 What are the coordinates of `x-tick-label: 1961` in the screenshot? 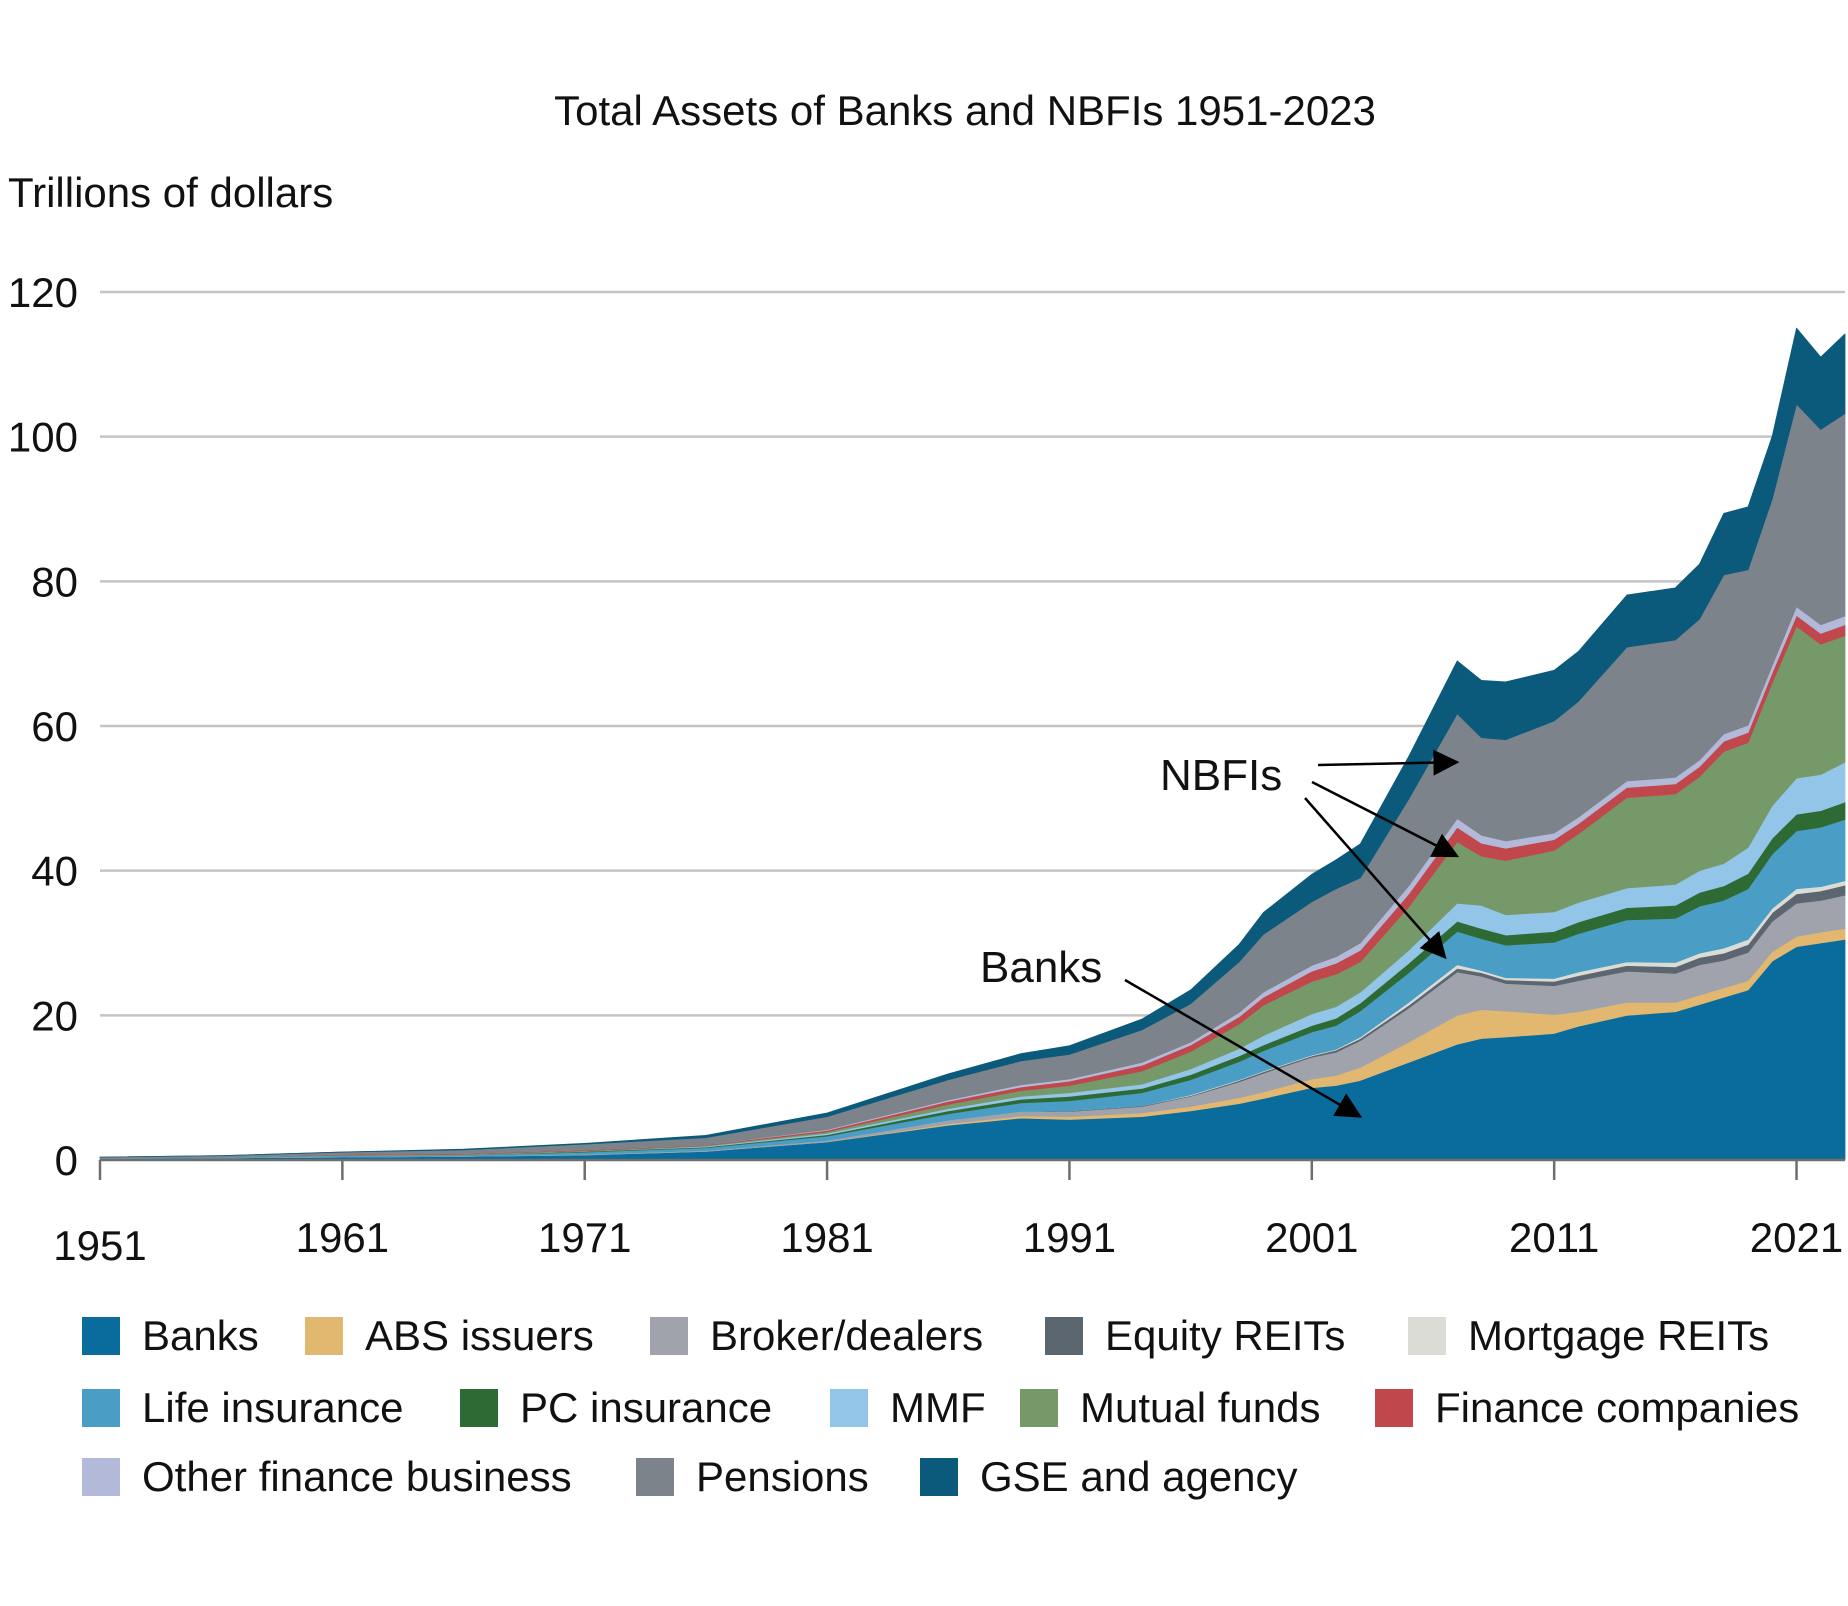 It's located at (342, 1237).